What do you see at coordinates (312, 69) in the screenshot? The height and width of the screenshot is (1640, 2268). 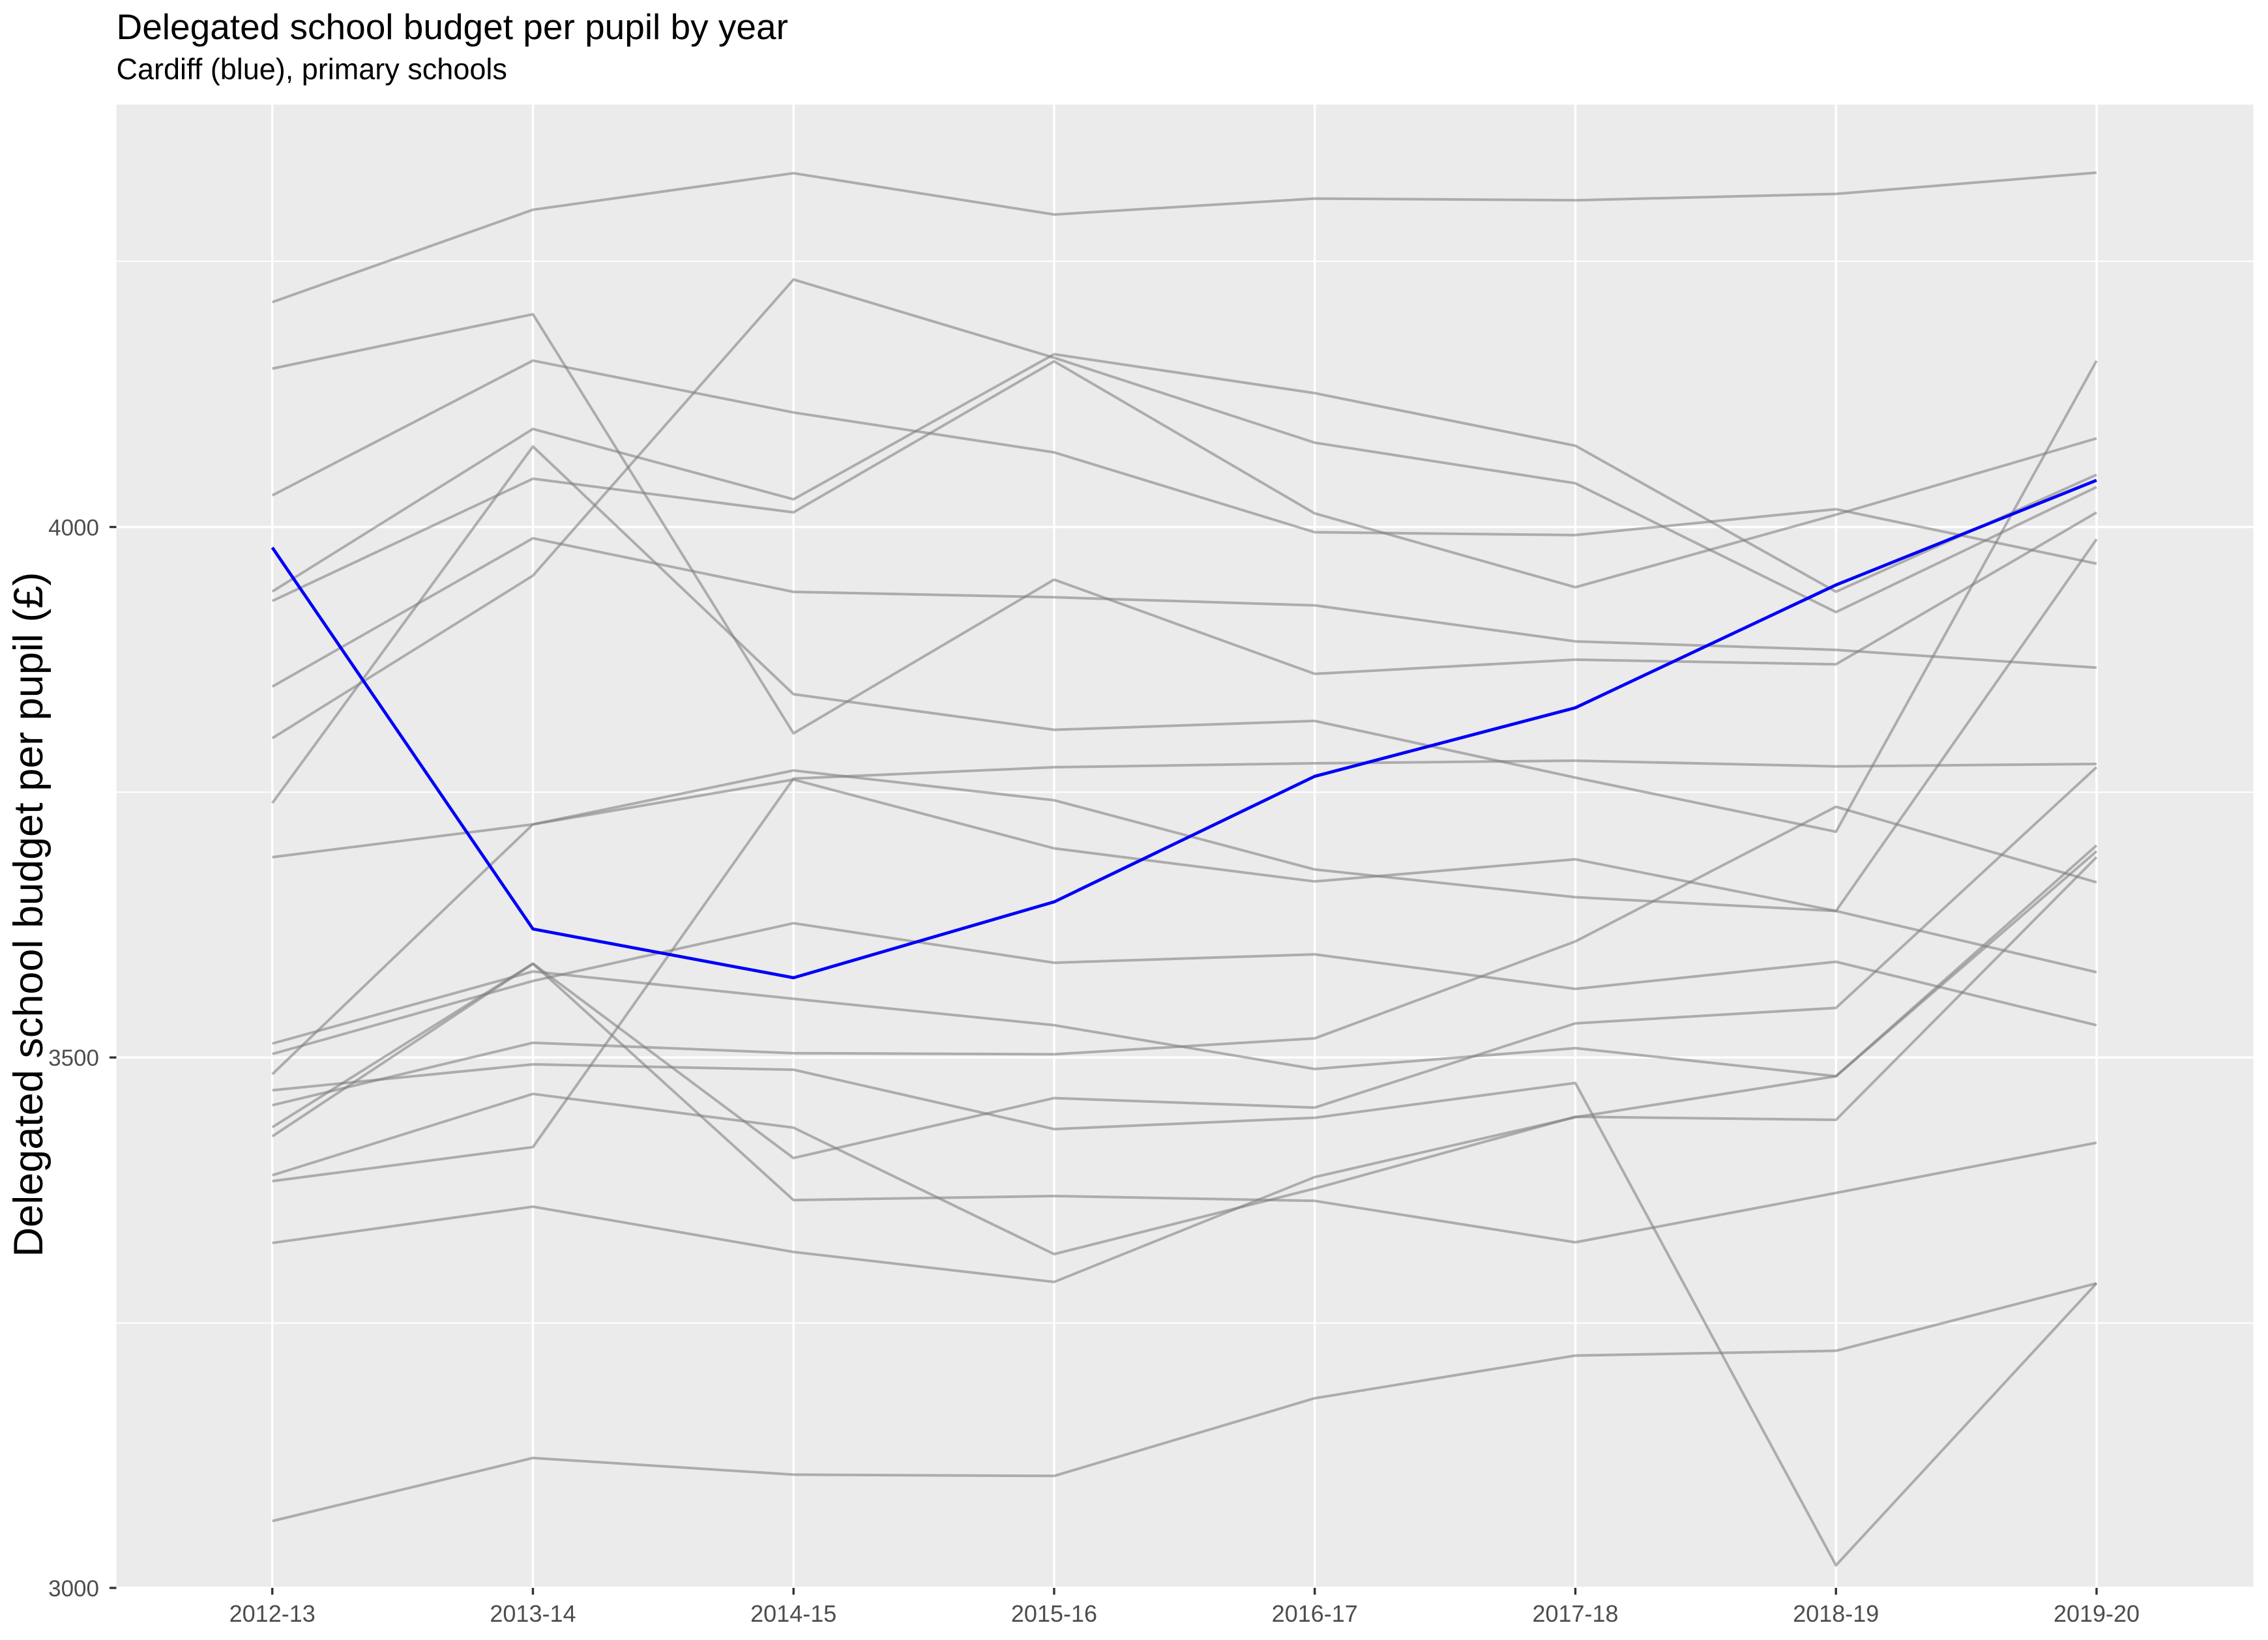 I see `svg-text:Cardiff (blue), primary school: Cardiff (blue), primary schools` at bounding box center [312, 69].